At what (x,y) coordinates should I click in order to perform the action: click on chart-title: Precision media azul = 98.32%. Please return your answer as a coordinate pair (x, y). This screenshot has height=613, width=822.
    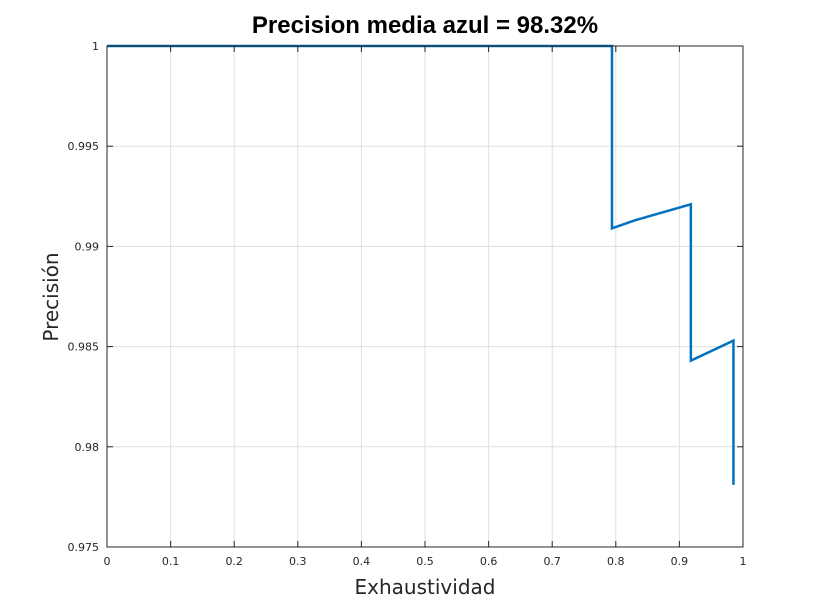
    Looking at the image, I should click on (425, 25).